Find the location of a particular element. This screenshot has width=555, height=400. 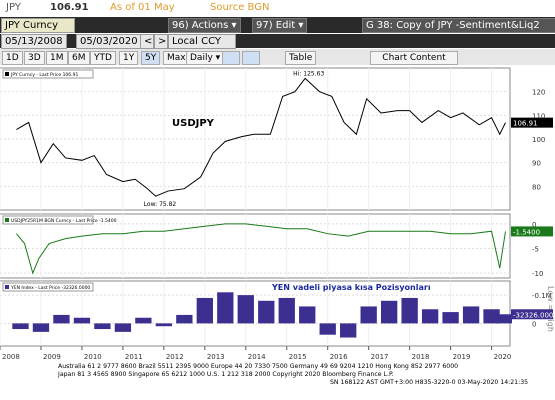

x-tick-label: 2011 is located at coordinates (134, 357).